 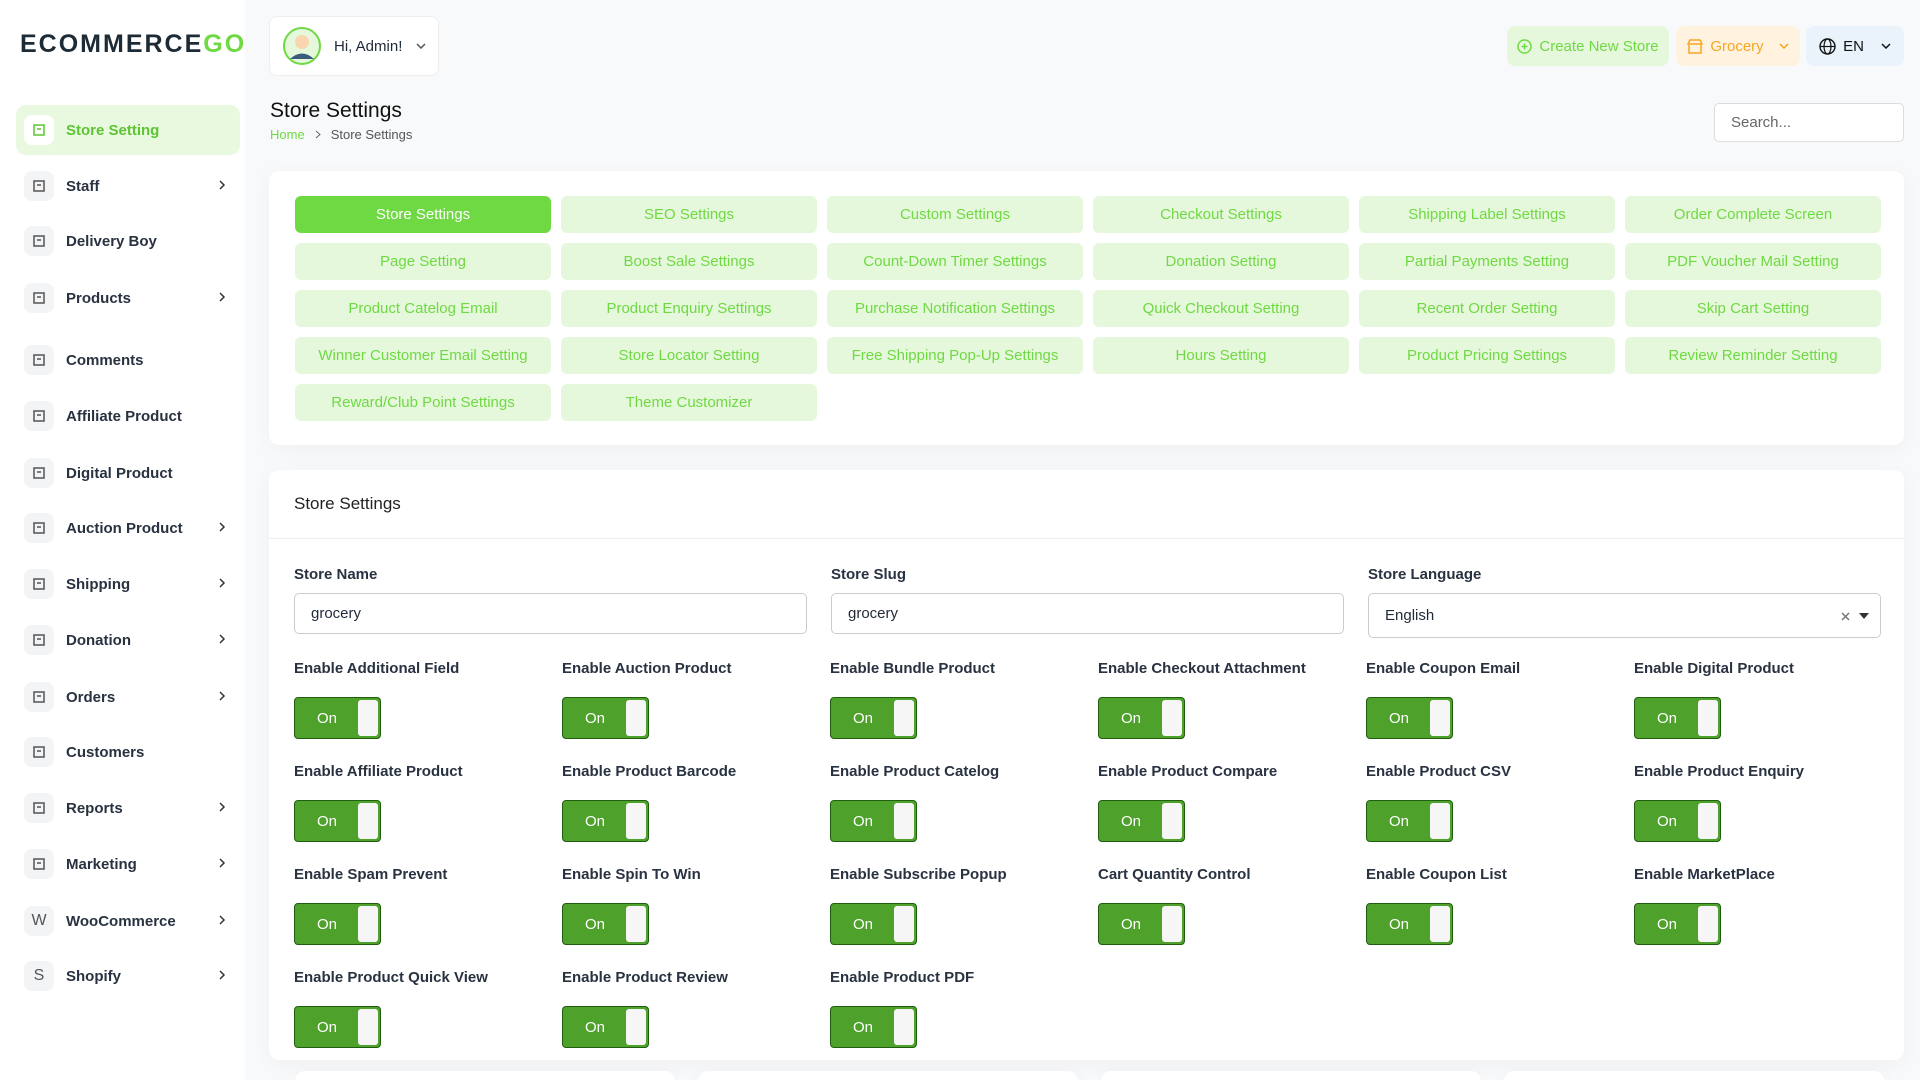 What do you see at coordinates (1221, 355) in the screenshot?
I see `settings-tab: Hours Setting` at bounding box center [1221, 355].